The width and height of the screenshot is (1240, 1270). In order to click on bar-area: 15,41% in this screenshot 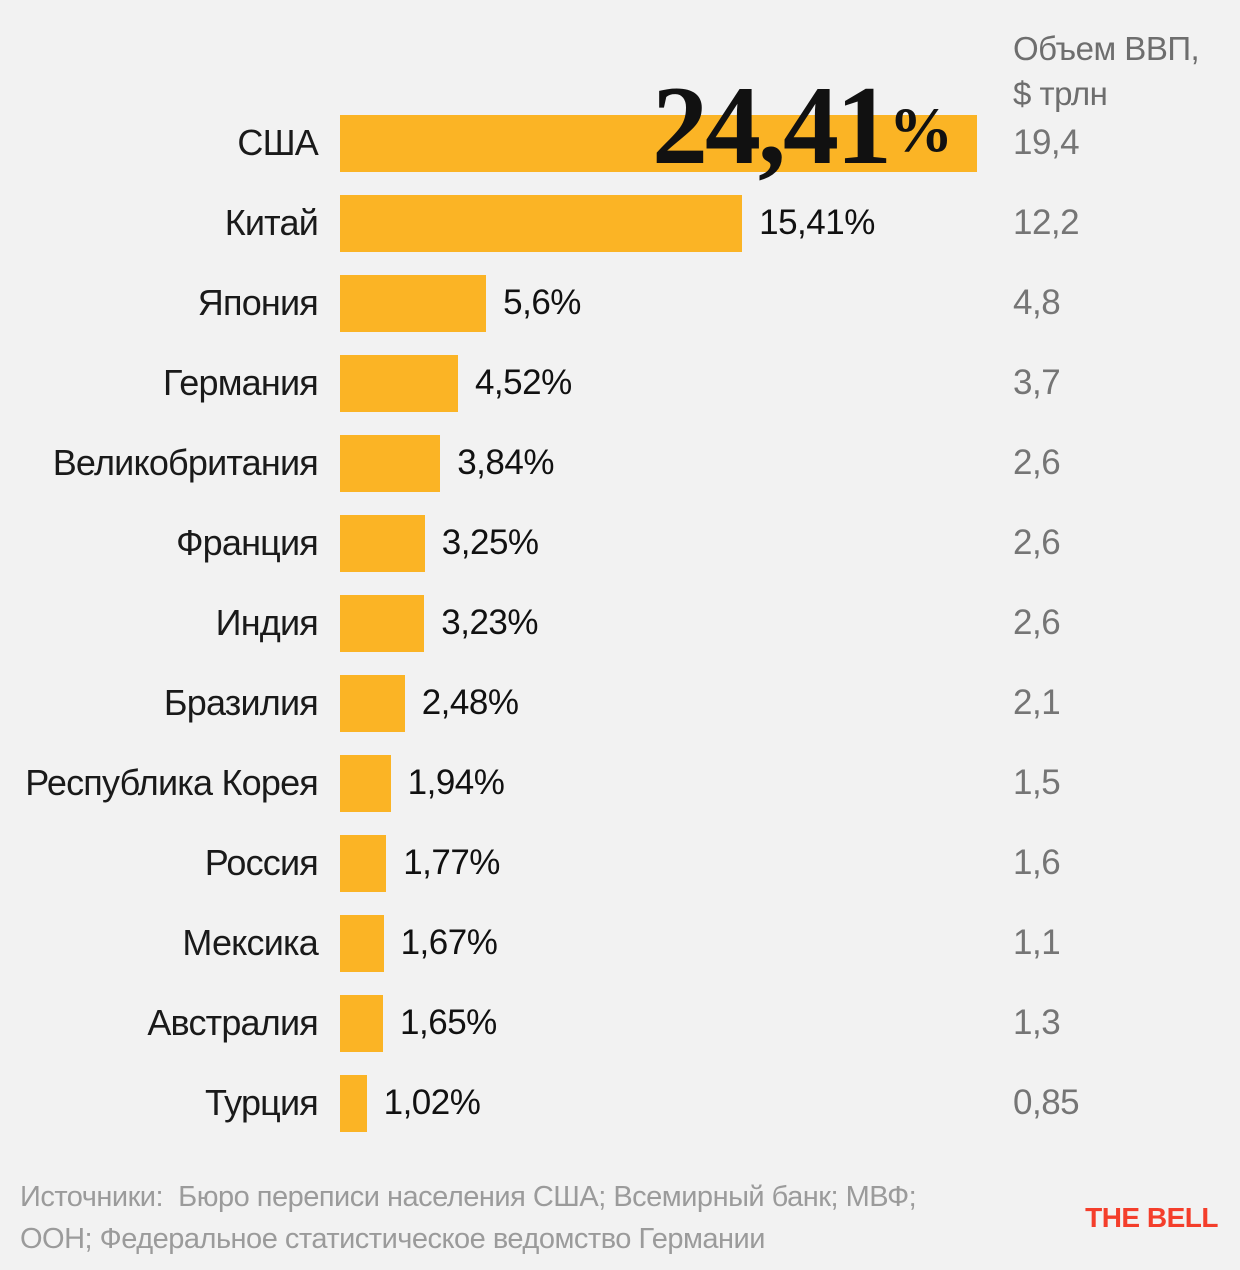, I will do `click(790, 223)`.